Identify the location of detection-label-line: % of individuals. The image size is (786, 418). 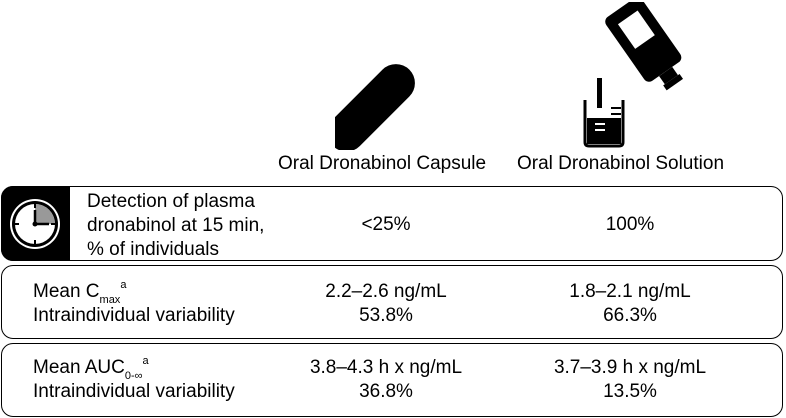
(153, 249).